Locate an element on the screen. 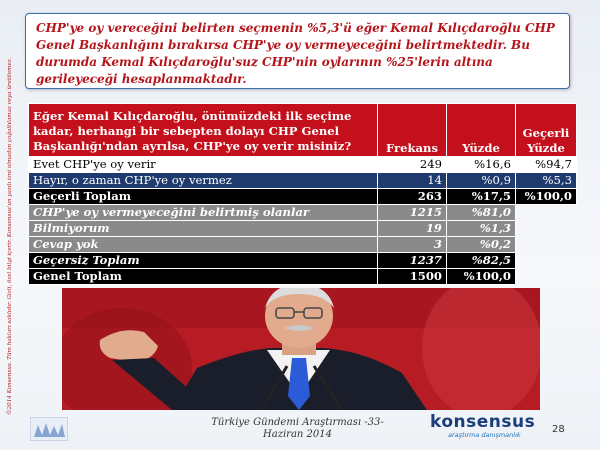  table-row: Geçersiz Toplam 1237 %82,5 is located at coordinates (302, 260).